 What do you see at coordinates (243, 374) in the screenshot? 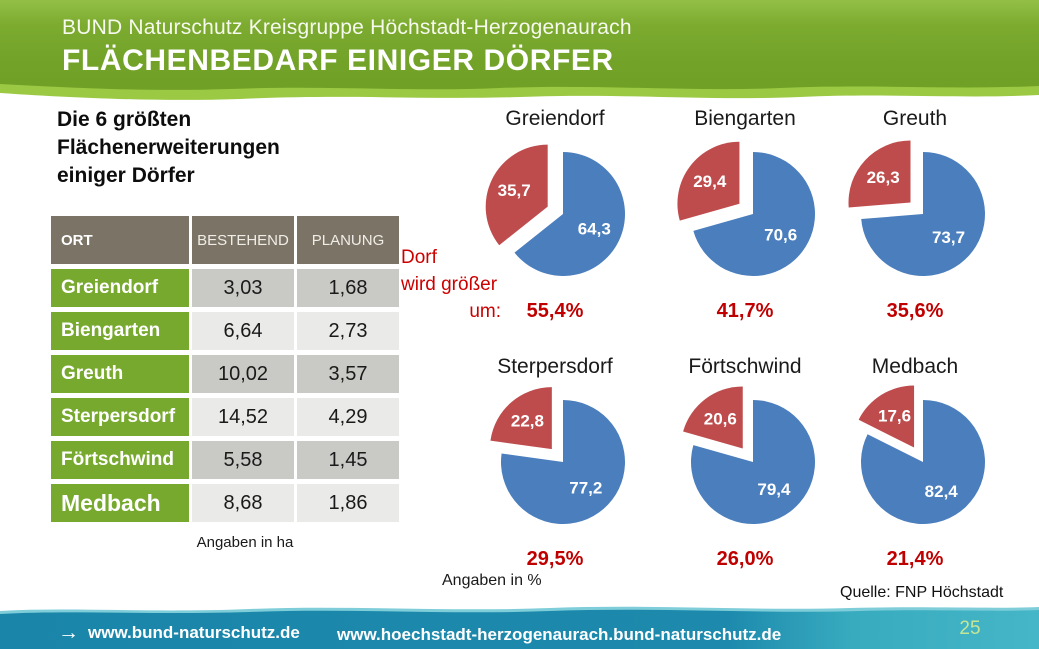
I see `bestehend-cell: 10,02` at bounding box center [243, 374].